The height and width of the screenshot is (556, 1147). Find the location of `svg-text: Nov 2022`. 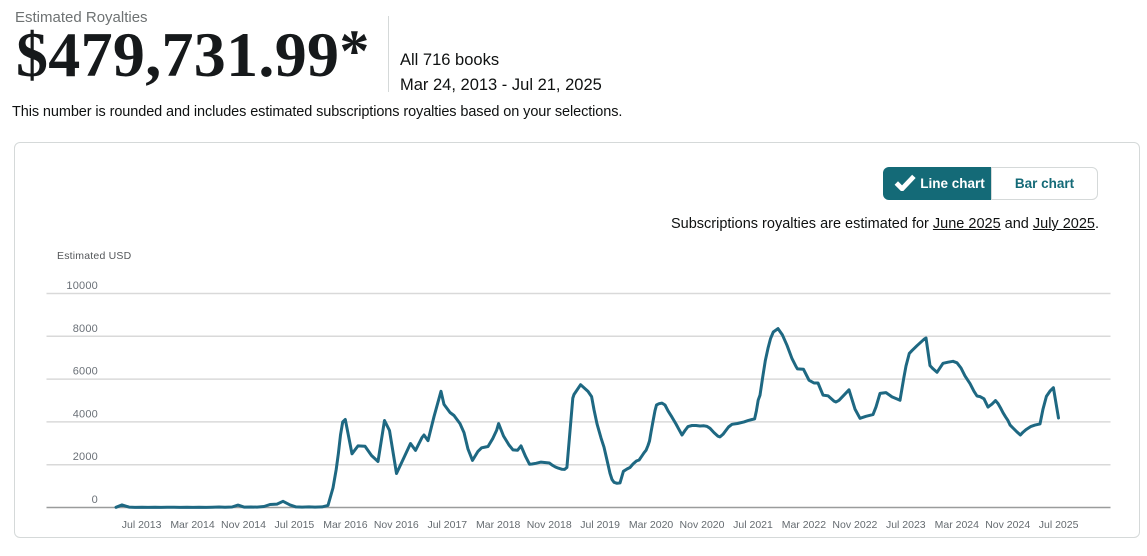

svg-text: Nov 2022 is located at coordinates (854, 525).